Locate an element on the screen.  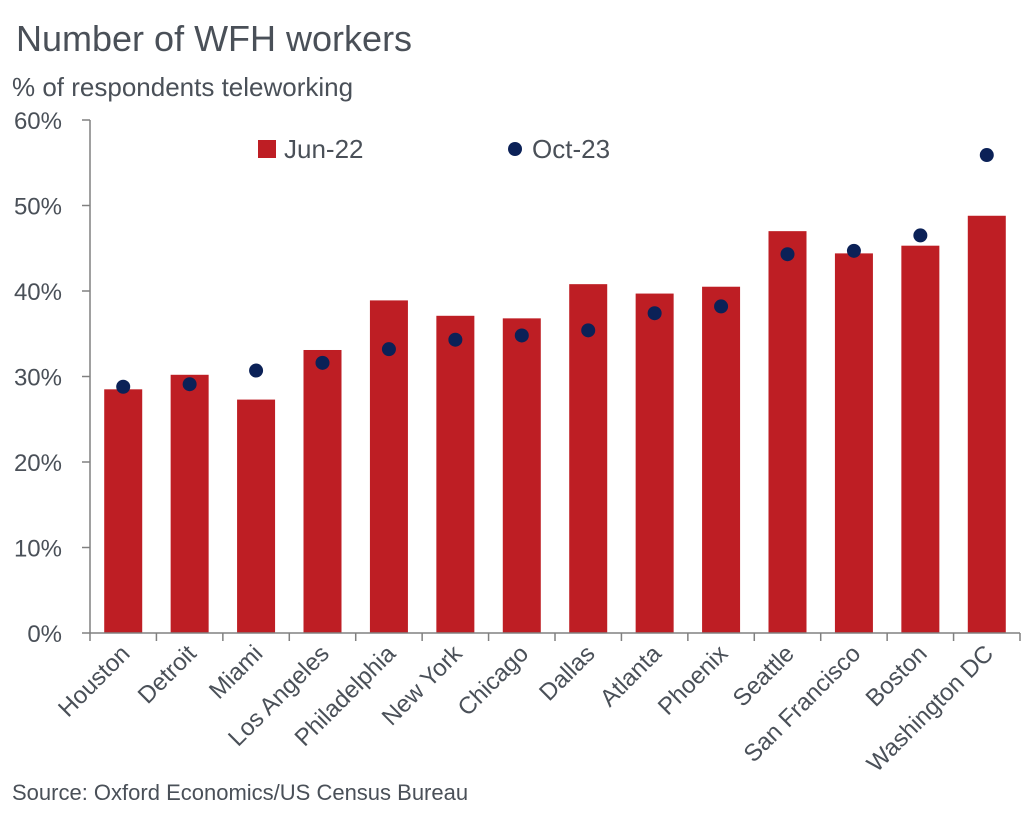
dot-seattle is located at coordinates (787, 254).